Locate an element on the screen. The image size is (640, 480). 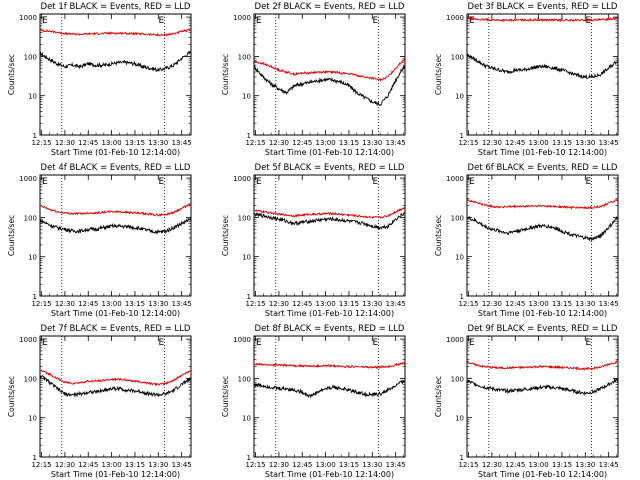
plot-title: Det 7f BLACK = Events, RED = LLD is located at coordinates (116, 329).